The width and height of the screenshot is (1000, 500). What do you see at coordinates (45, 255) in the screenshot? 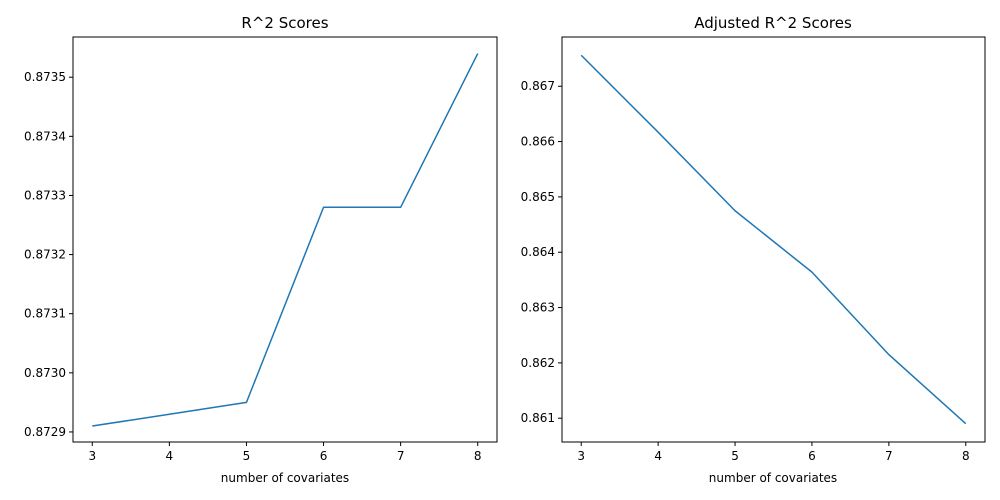
I see `y-tick-label: 0.8732` at bounding box center [45, 255].